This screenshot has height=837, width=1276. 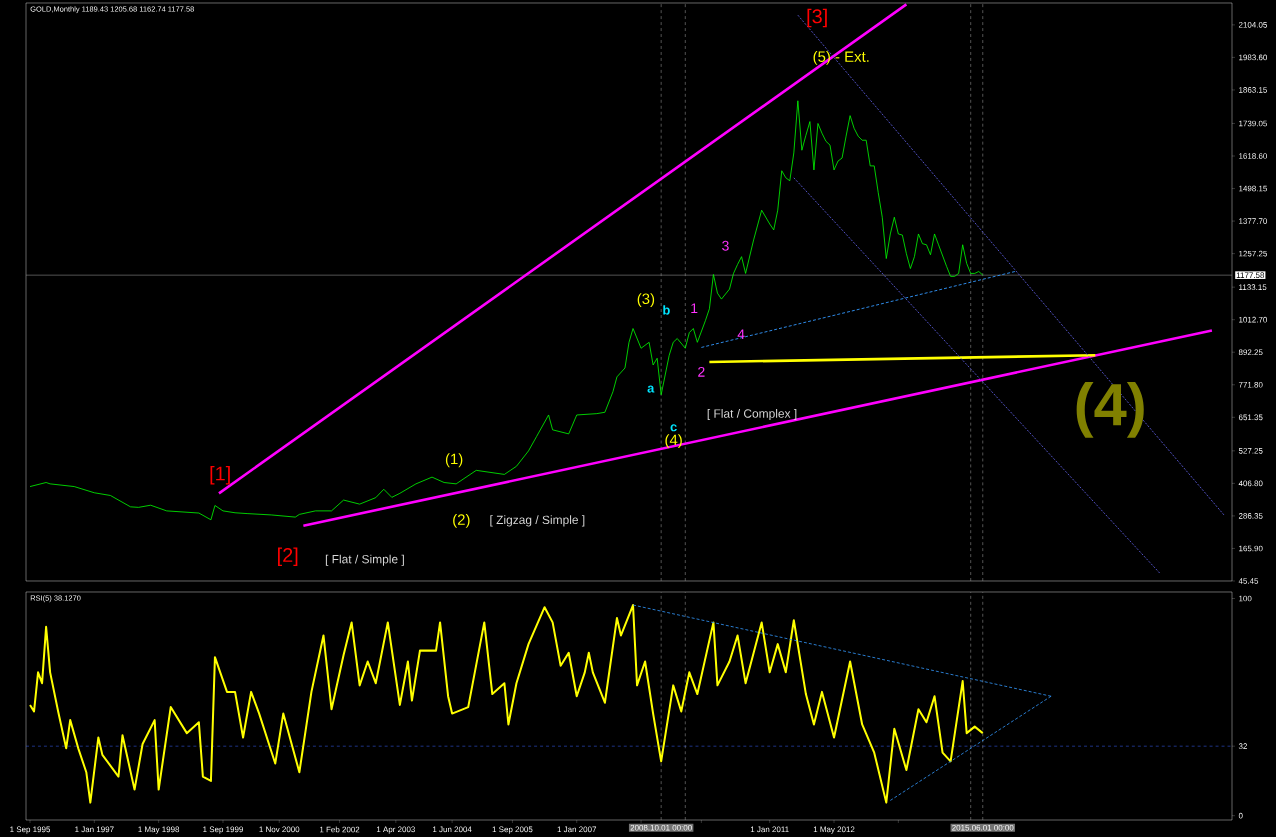 What do you see at coordinates (841, 57) in the screenshot?
I see `annotation: (5) - Ext.` at bounding box center [841, 57].